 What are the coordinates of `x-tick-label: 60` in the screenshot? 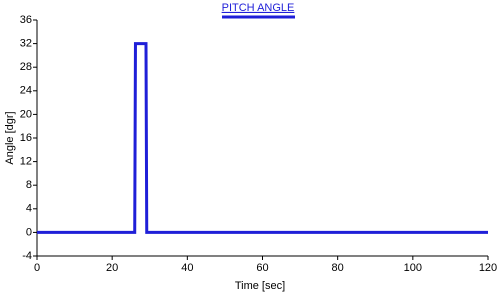 It's located at (262, 268).